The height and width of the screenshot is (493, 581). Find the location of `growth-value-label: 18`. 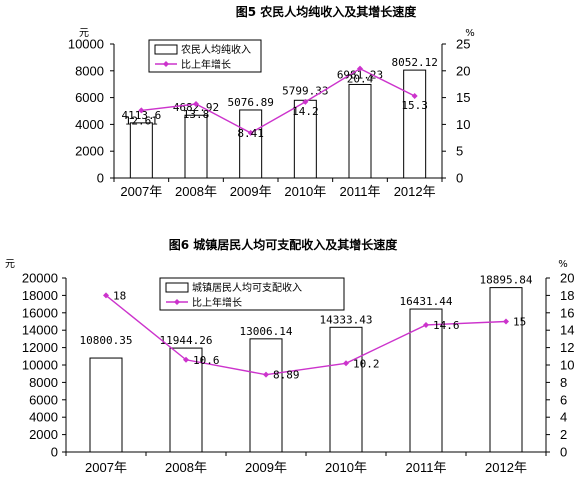

growth-value-label: 18 is located at coordinates (119, 295).